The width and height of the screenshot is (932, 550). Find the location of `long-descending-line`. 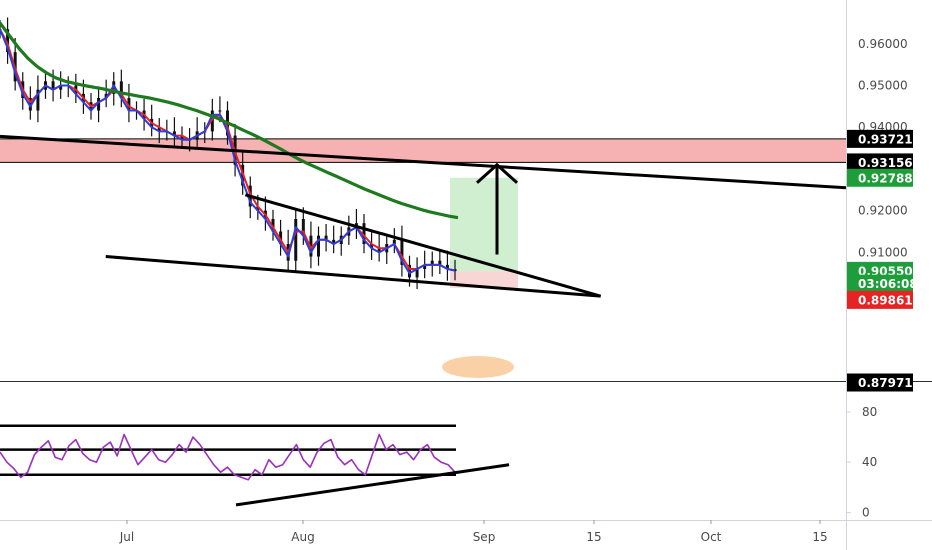

long-descending-line is located at coordinates (423, 162).